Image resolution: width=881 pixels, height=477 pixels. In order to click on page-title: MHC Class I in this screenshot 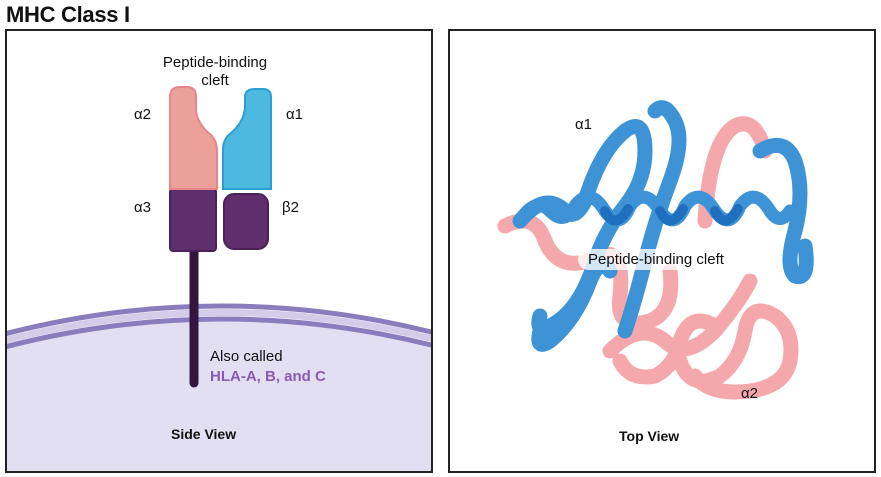, I will do `click(68, 14)`.